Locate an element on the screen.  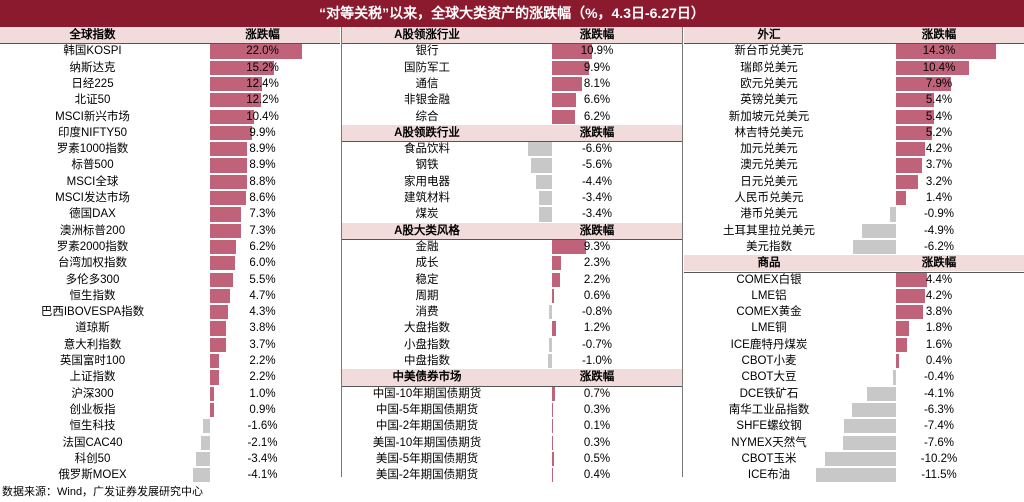
table-row: 沪深300 1.0% is located at coordinates (170, 394).